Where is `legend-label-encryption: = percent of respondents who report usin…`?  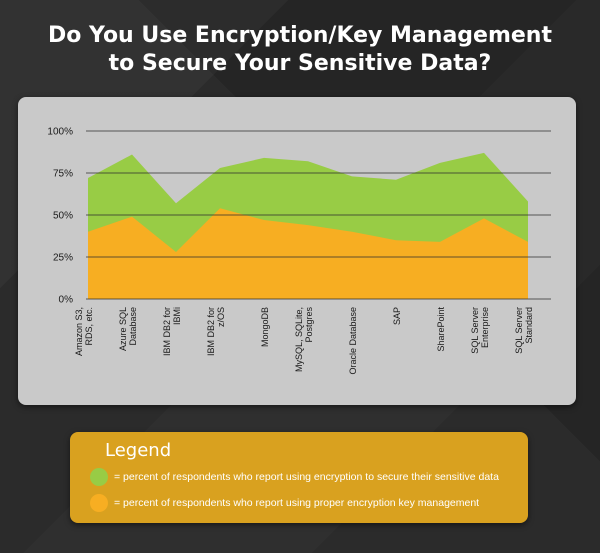 legend-label-encryption: = percent of respondents who report usin… is located at coordinates (306, 477).